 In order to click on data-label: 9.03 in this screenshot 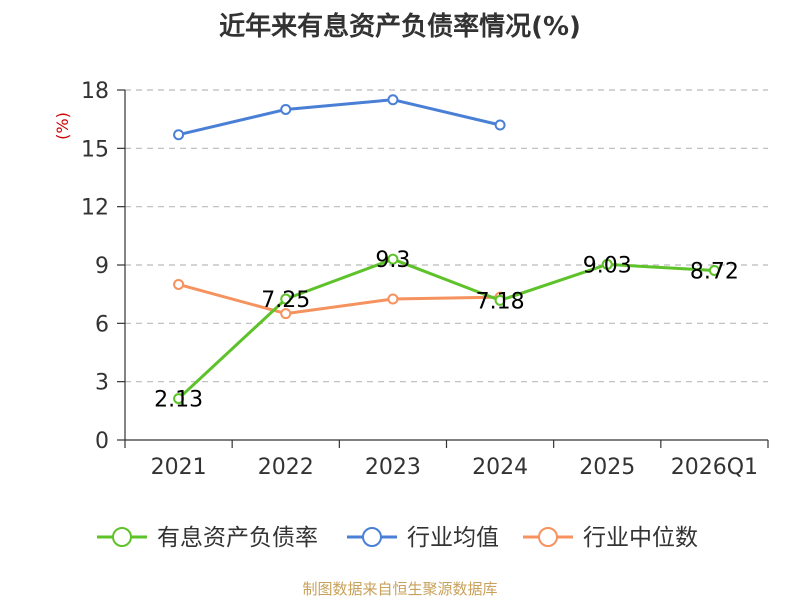, I will do `click(607, 265)`.